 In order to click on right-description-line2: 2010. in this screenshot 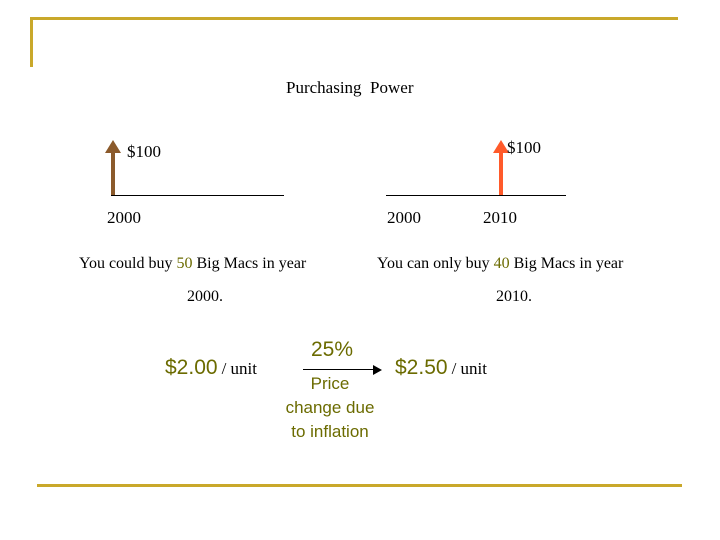, I will do `click(514, 296)`.